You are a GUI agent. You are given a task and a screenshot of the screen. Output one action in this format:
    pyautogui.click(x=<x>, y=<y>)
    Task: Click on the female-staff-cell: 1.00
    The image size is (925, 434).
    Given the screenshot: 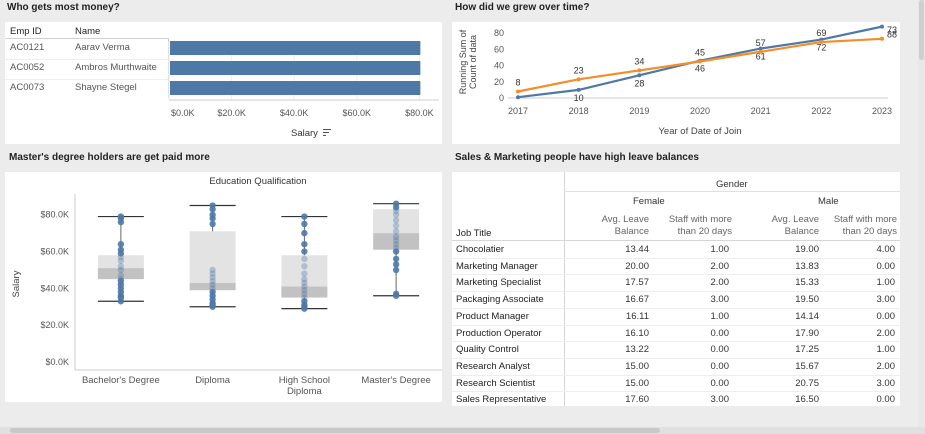 What is the action you would take?
    pyautogui.click(x=720, y=249)
    